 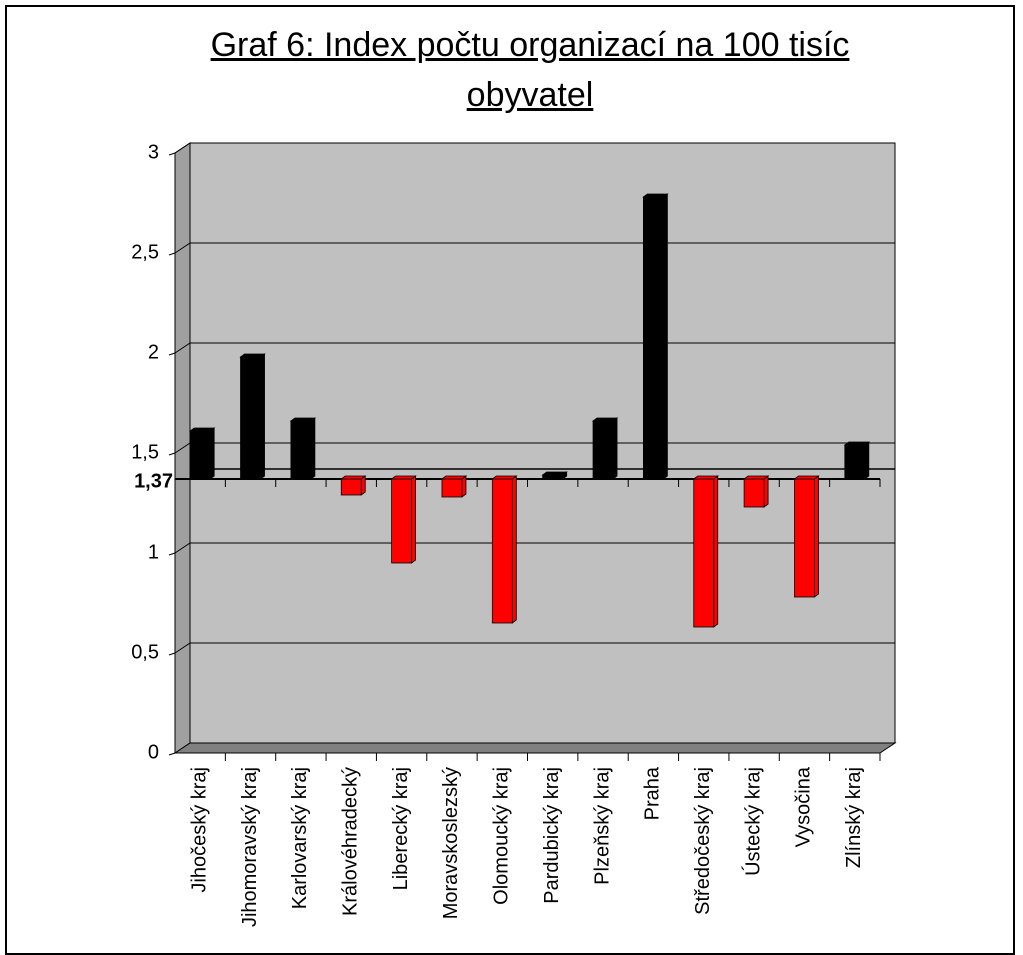 I want to click on x-tick-label: Olomoucký kraj, so click(x=502, y=836).